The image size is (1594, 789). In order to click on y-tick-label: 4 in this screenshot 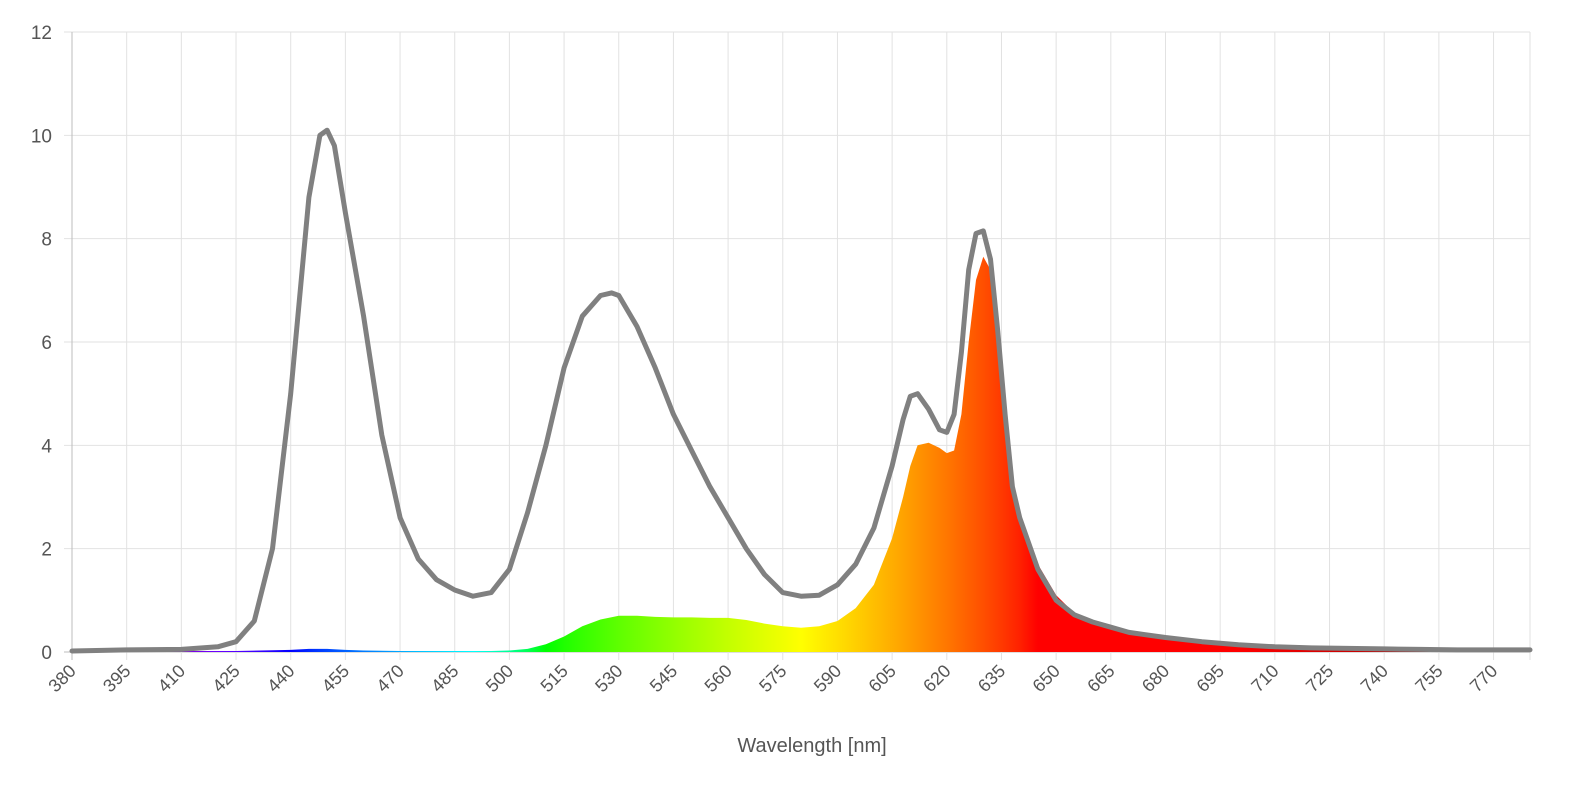, I will do `click(46, 446)`.